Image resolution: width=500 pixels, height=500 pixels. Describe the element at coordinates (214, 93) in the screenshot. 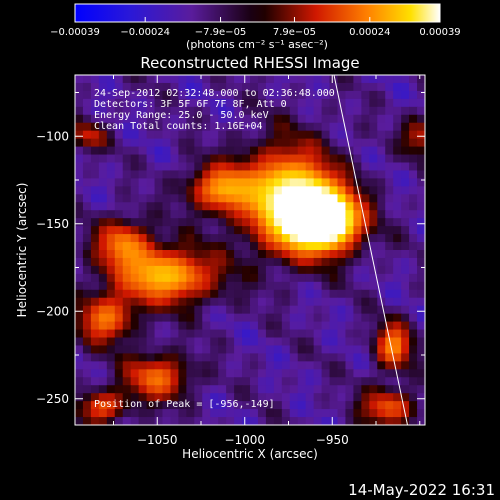

I see `annotation-time-range: 24-Sep-2012 02:32:48.000 to 02:36:48.000` at that location.